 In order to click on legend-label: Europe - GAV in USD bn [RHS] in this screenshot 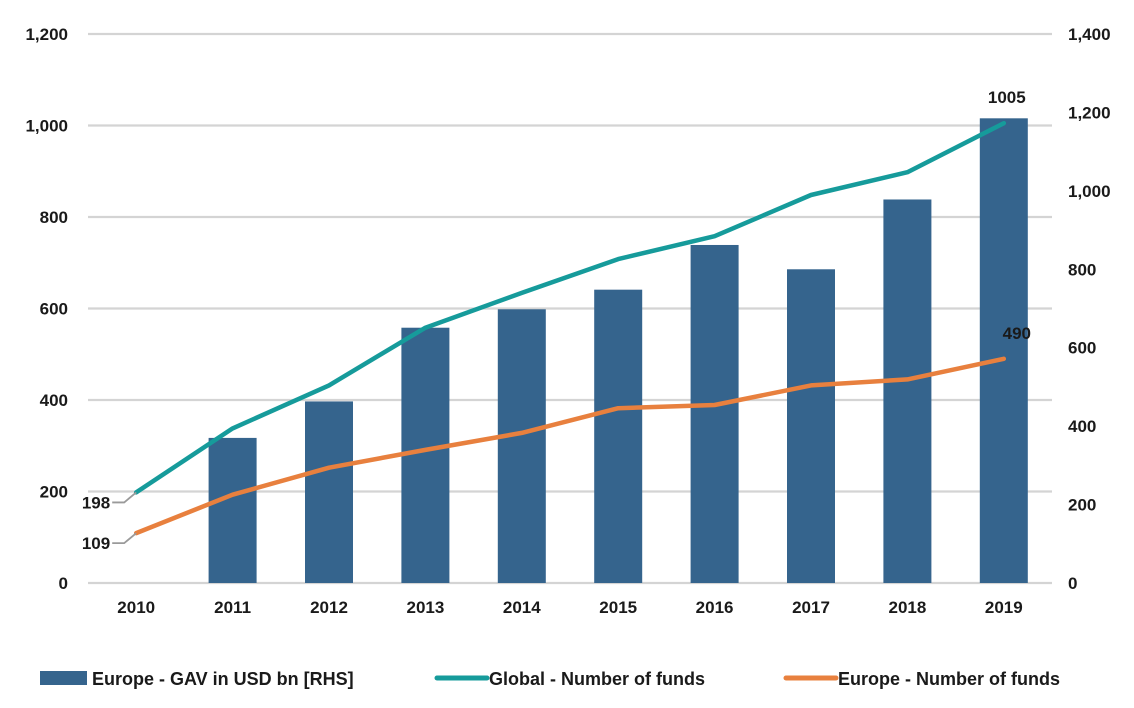, I will do `click(223, 679)`.